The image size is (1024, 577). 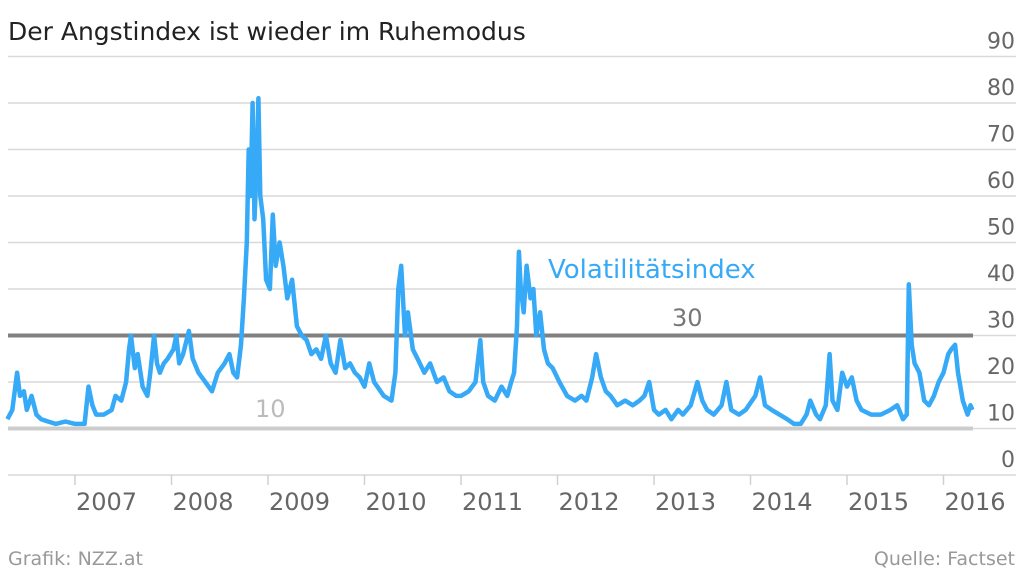 I want to click on y-tick-label: 0, so click(x=1008, y=460).